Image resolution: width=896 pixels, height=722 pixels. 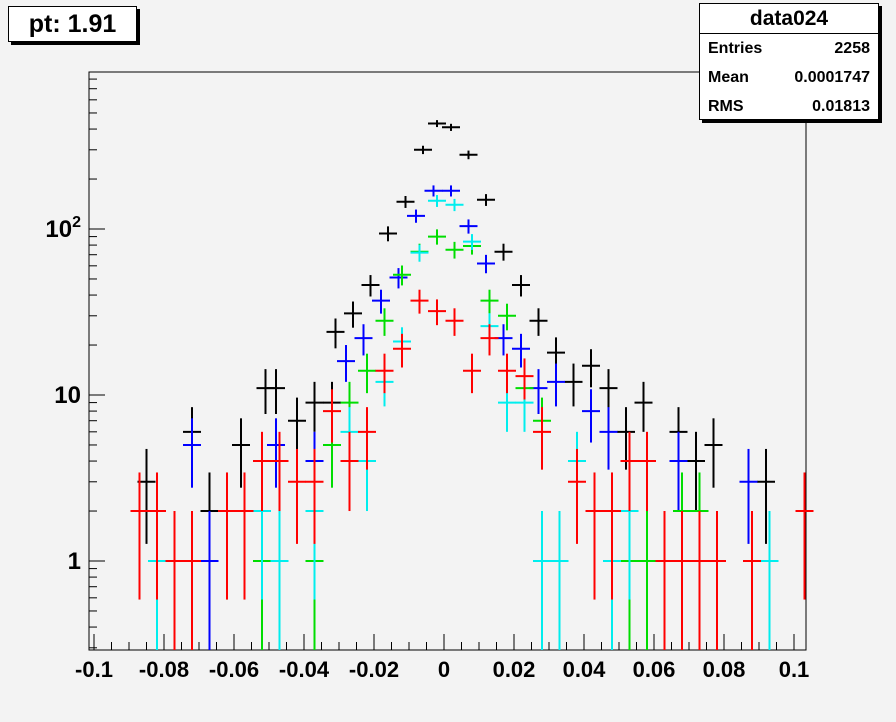 What do you see at coordinates (164, 669) in the screenshot?
I see `x-tick-label: -0.08` at bounding box center [164, 669].